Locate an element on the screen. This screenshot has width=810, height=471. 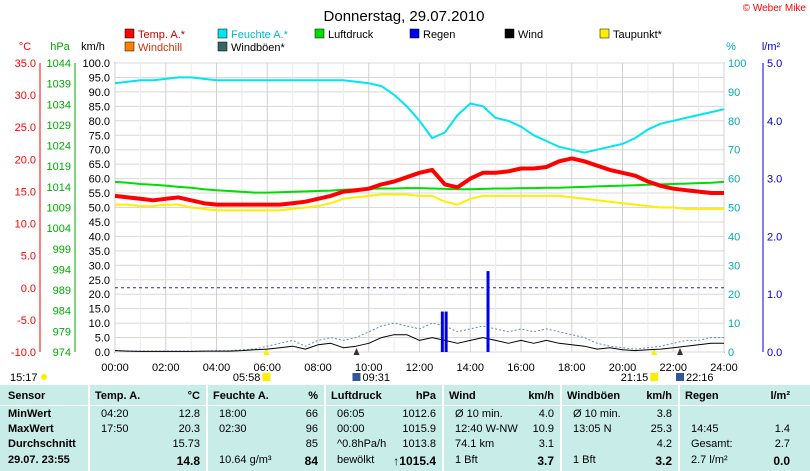
table-cell-value: 3.2 is located at coordinates (663, 461).